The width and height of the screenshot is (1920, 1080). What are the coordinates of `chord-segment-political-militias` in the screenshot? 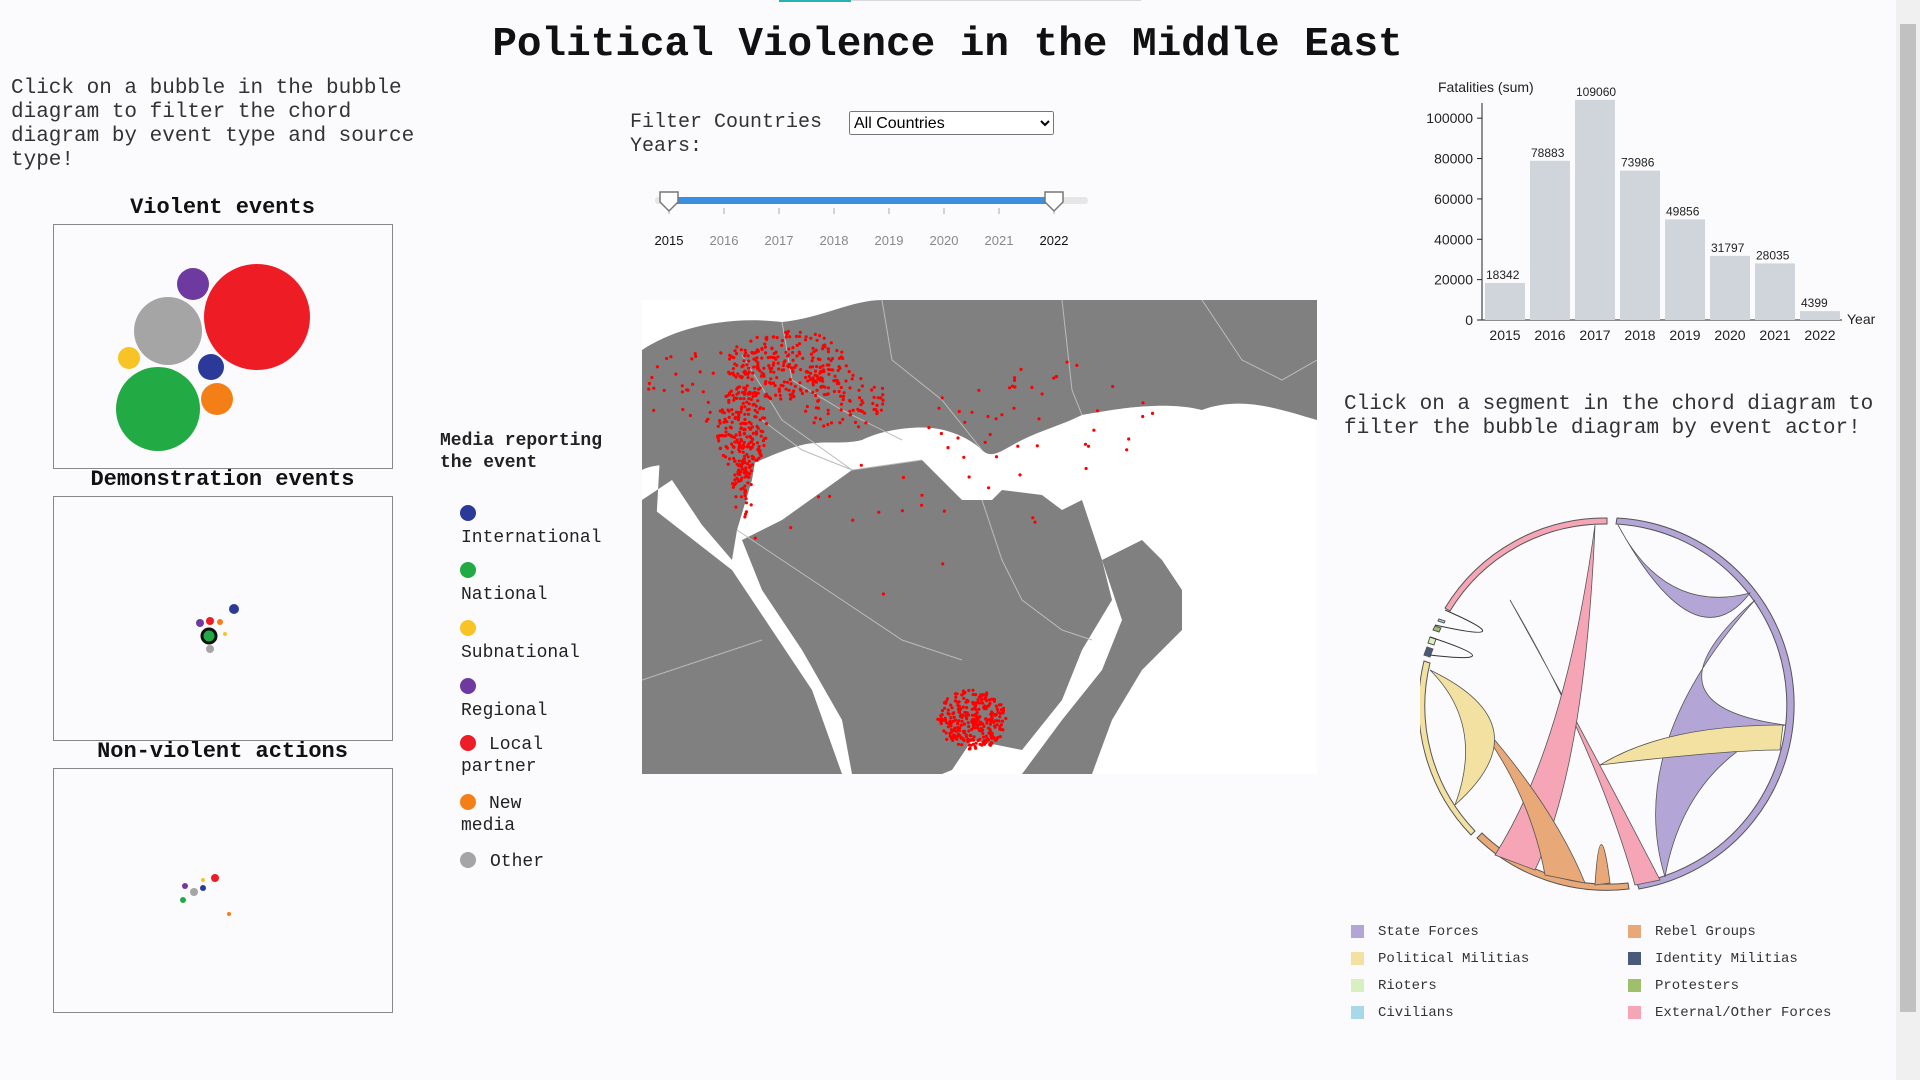 It's located at (1448, 748).